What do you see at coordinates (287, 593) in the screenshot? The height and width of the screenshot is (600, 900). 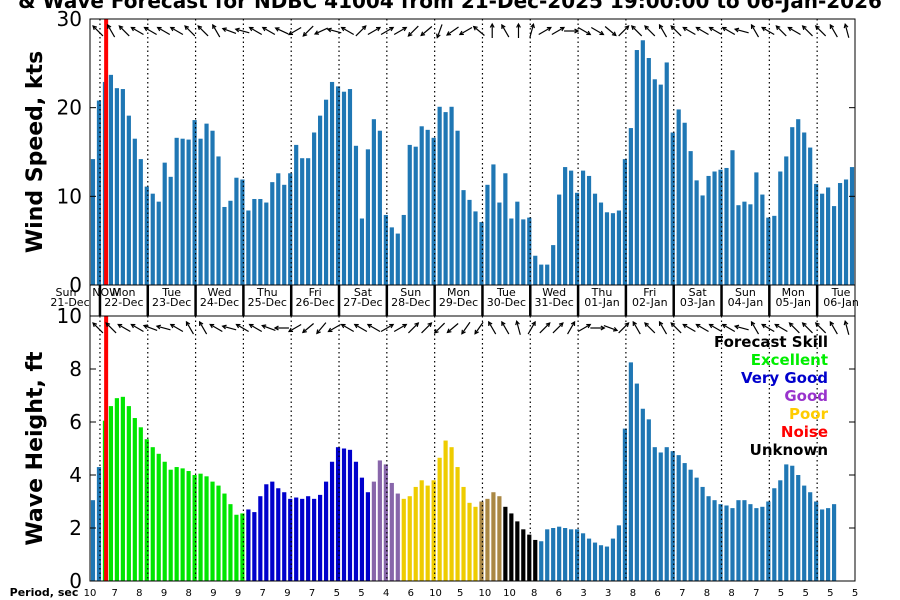 I see `period-value-8: 9` at bounding box center [287, 593].